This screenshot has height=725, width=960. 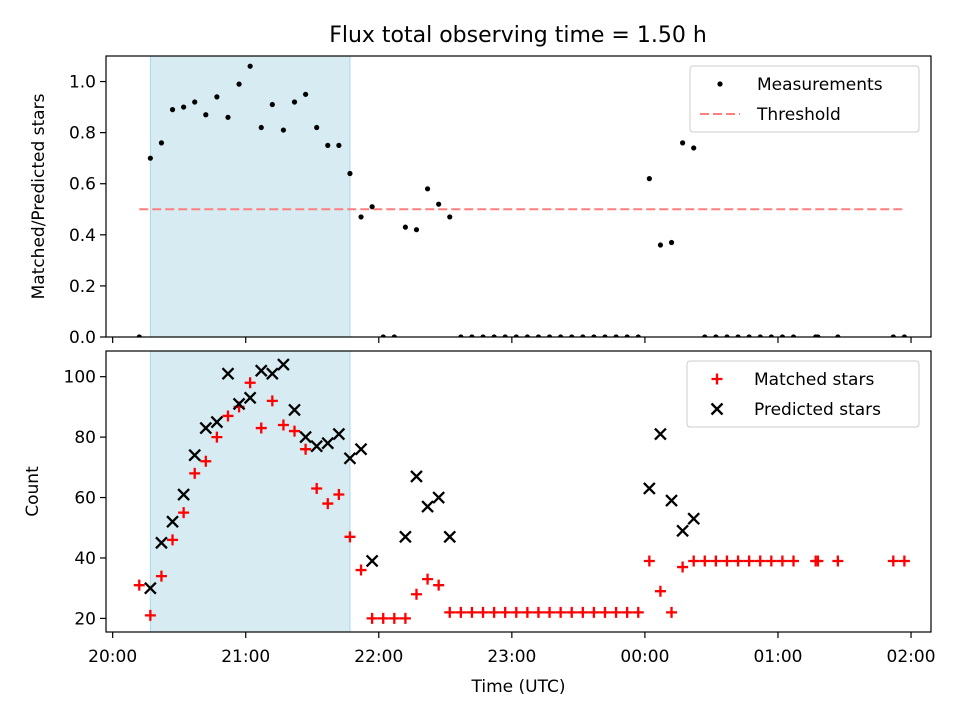 What do you see at coordinates (820, 85) in the screenshot?
I see `legend-label: Measurements` at bounding box center [820, 85].